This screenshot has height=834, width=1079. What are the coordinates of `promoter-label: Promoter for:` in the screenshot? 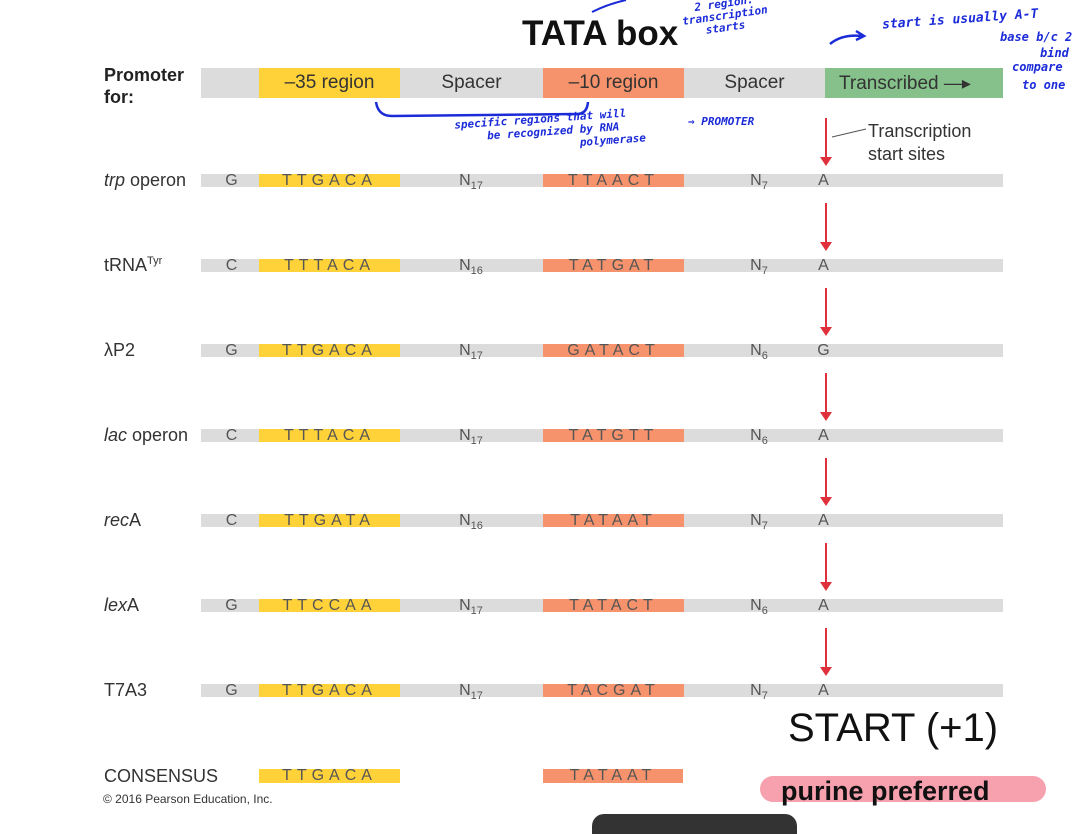 It's located at (144, 86).